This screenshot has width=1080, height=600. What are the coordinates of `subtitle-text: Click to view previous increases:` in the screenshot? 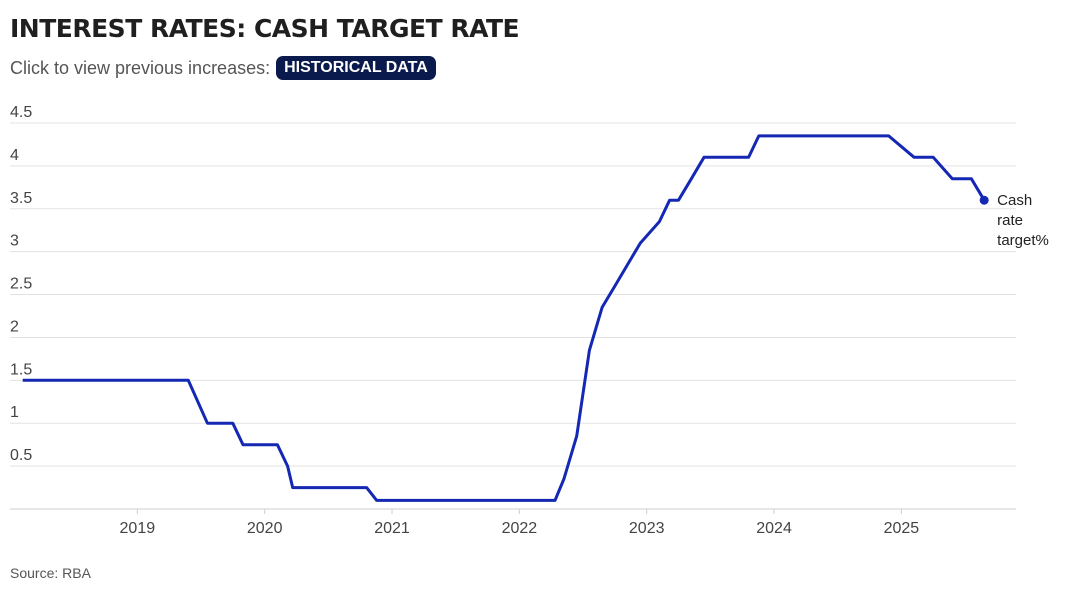 It's located at (140, 67).